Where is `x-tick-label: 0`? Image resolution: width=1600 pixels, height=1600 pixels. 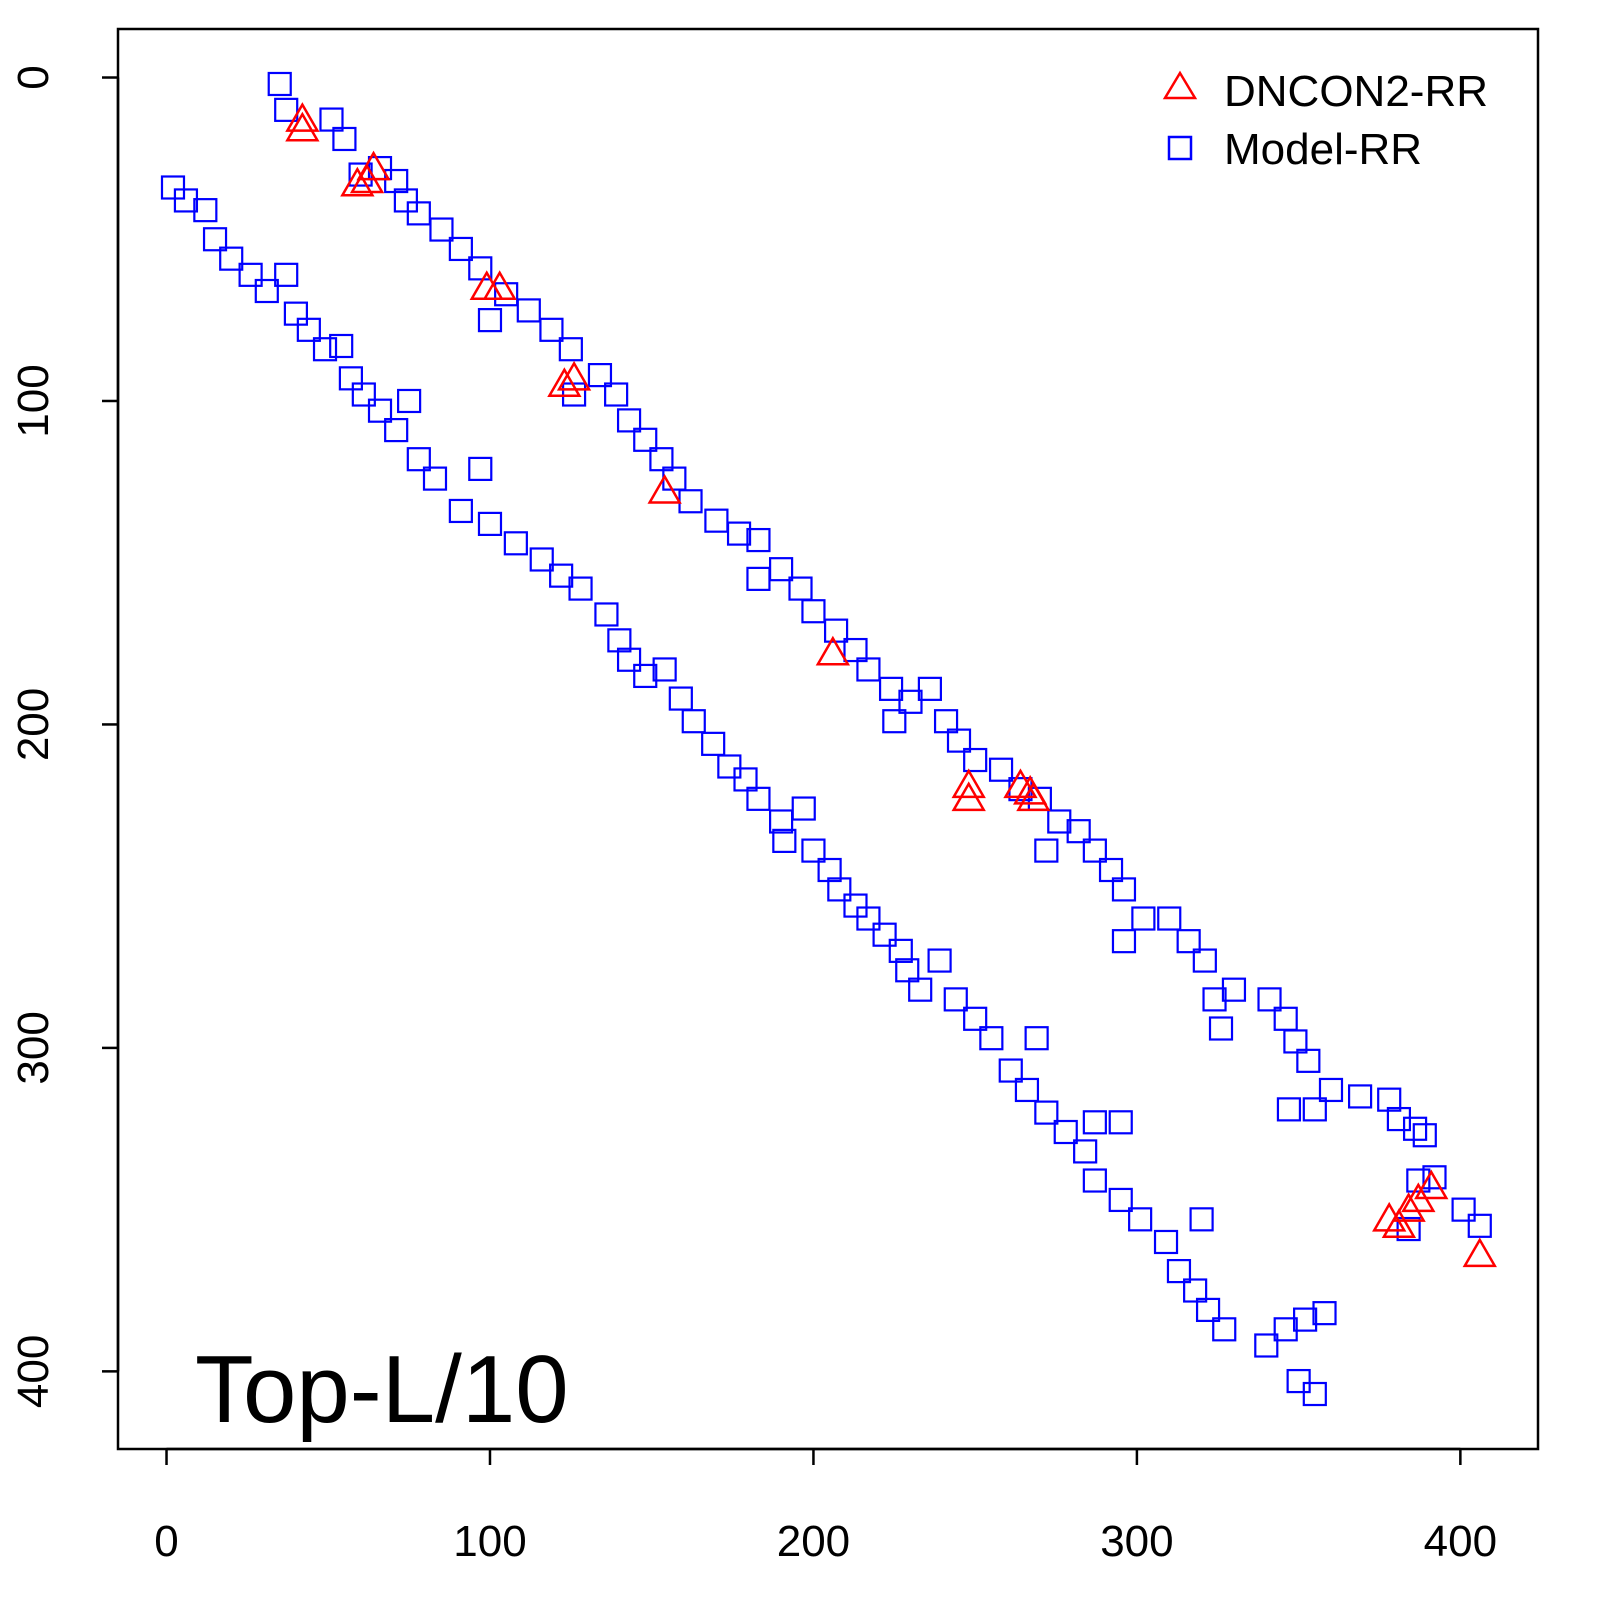 x-tick-label: 0 is located at coordinates (166, 1541).